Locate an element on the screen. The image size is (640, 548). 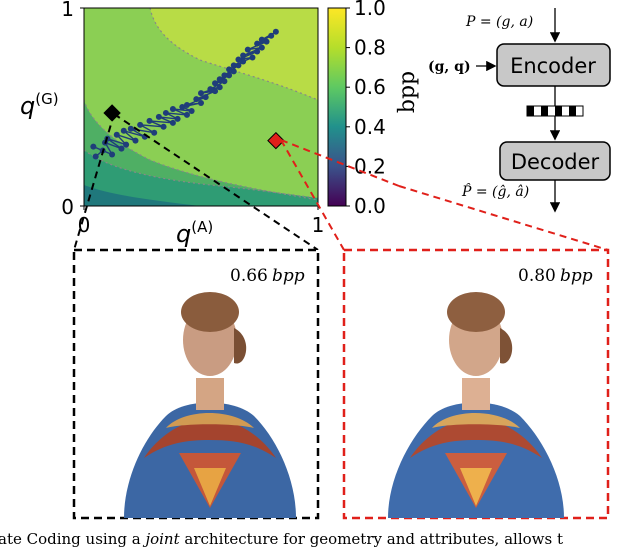
left-person-image is located at coordinates (210, 405).